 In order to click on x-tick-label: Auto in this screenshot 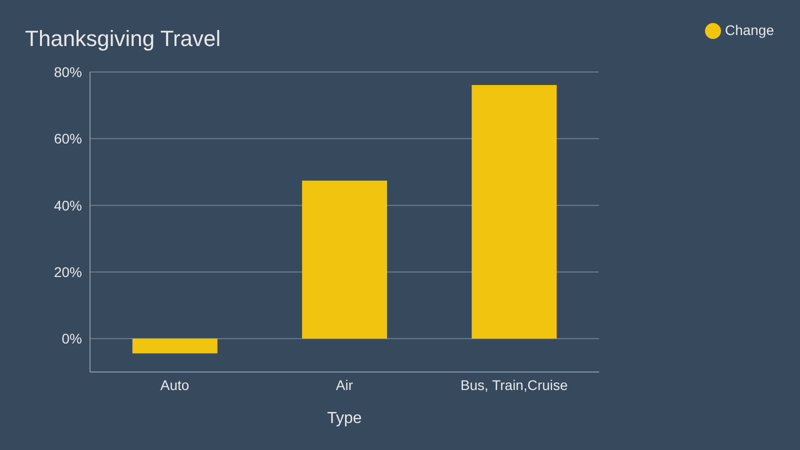, I will do `click(175, 384)`.